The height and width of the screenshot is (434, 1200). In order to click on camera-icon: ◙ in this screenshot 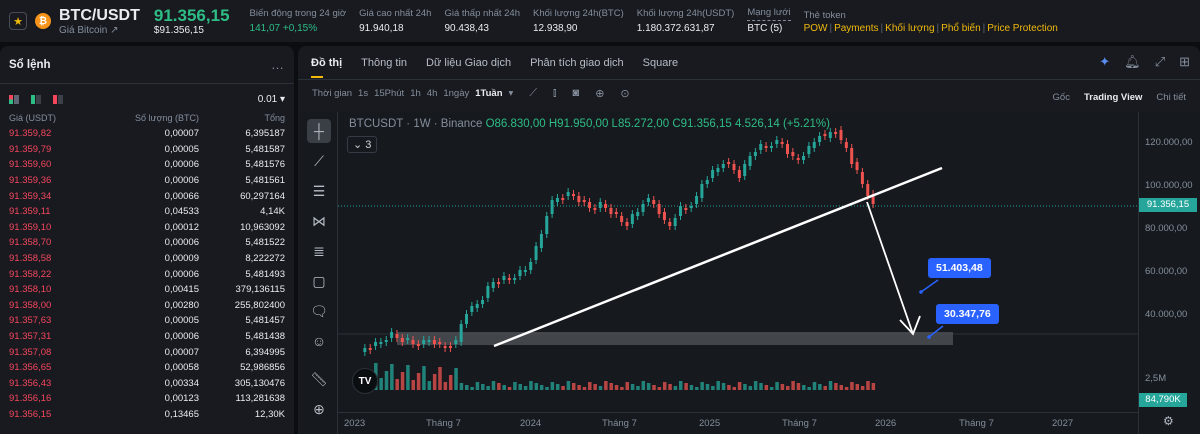, I will do `click(576, 93)`.